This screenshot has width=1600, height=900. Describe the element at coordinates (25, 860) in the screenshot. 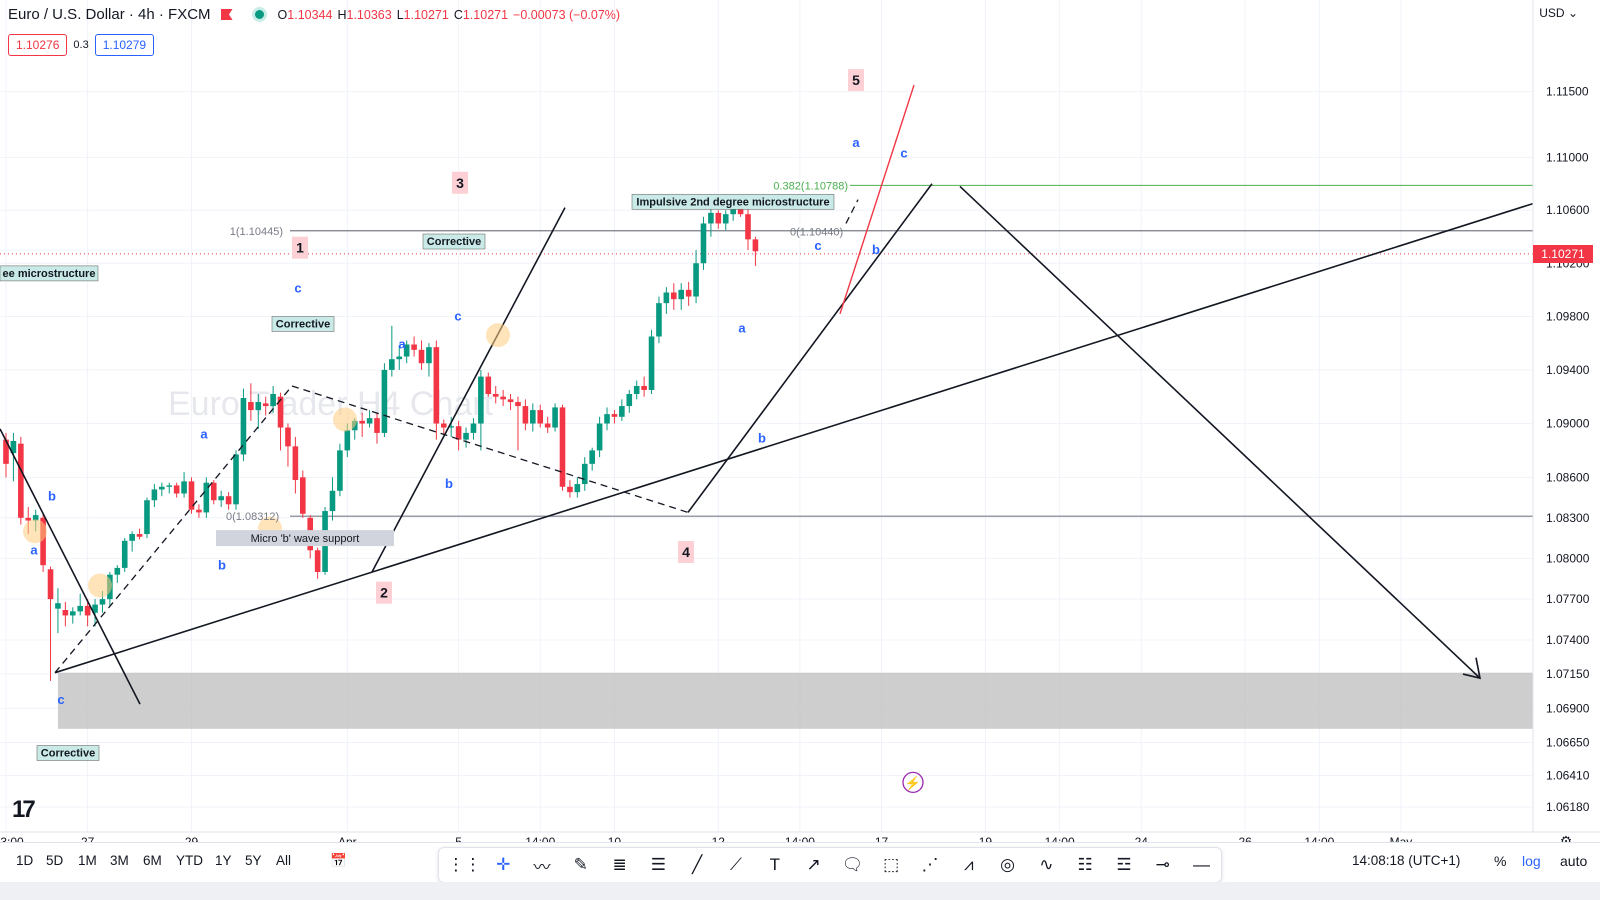

I see `timeframe-1d: 1D` at that location.